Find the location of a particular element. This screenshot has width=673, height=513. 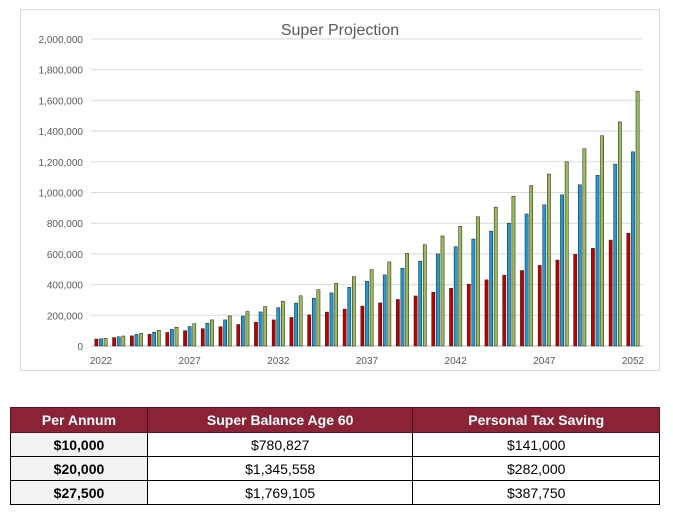

per-annum-cell: $27,500 is located at coordinates (79, 492).